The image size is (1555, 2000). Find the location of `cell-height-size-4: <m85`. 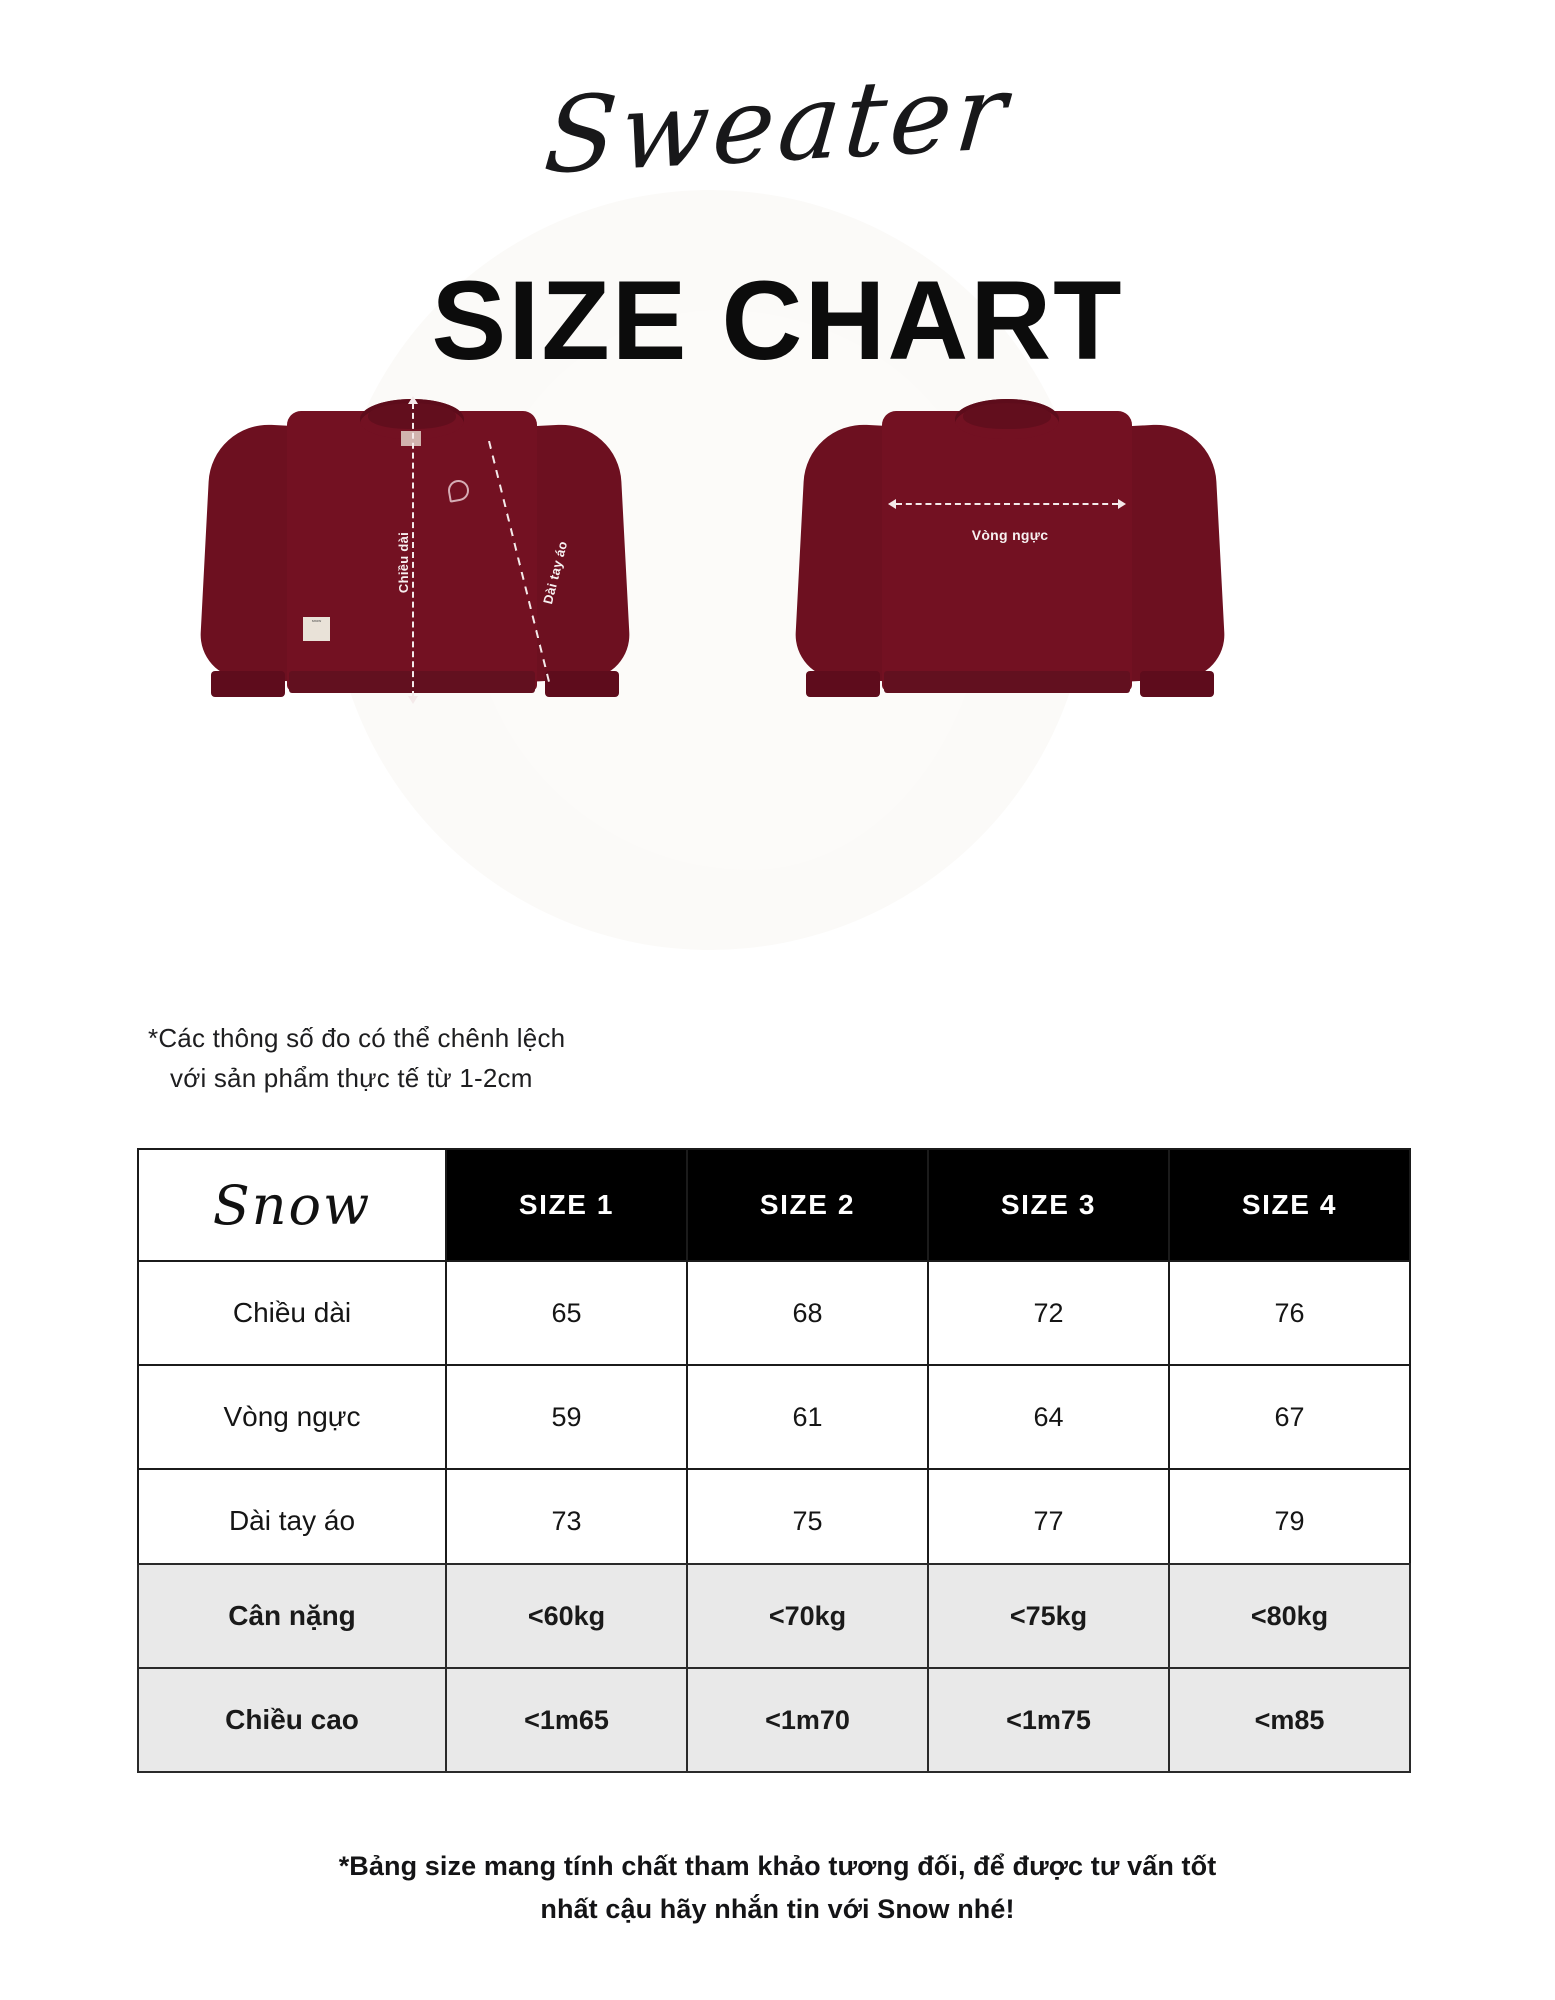

cell-height-size-4: <m85 is located at coordinates (1289, 1720).